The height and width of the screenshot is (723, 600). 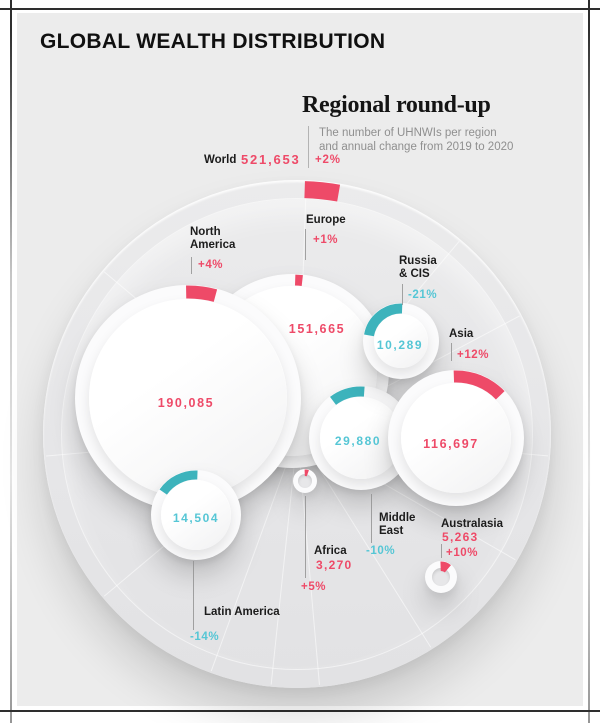 What do you see at coordinates (418, 267) in the screenshot?
I see `label-russia-cis: Russia & CIS` at bounding box center [418, 267].